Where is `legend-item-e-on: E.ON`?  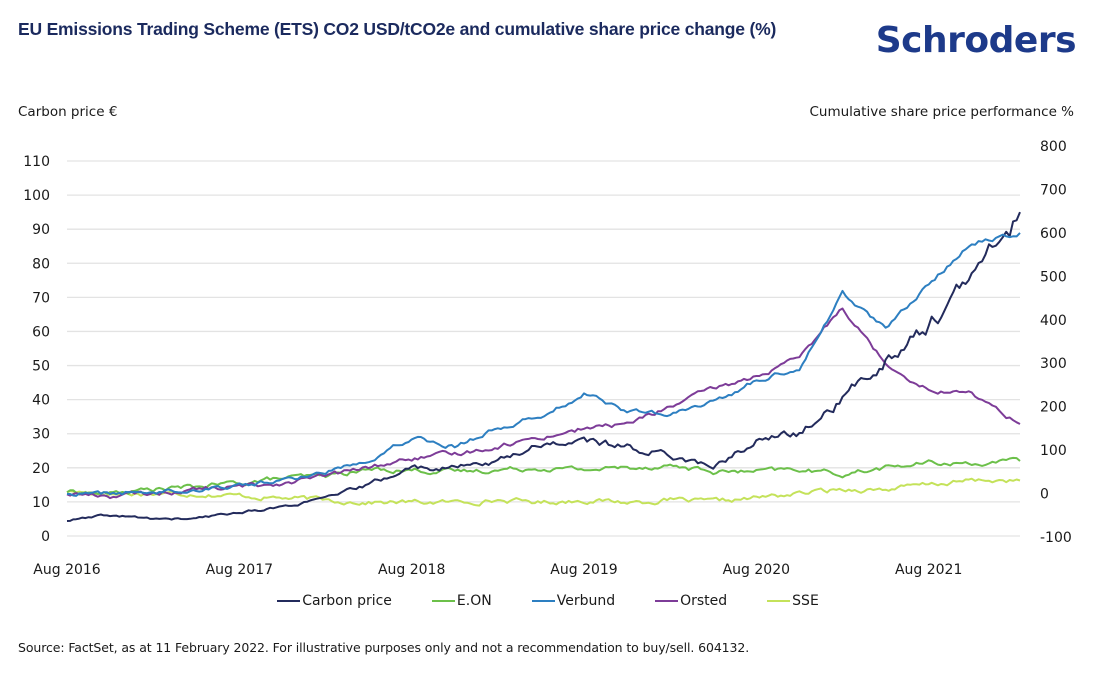 legend-item-e-on: E.ON is located at coordinates (461, 601).